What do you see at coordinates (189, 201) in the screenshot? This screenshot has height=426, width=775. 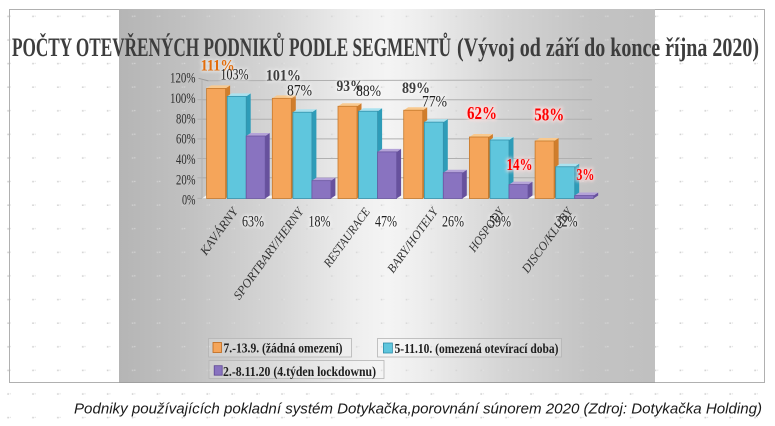 I see `svg-text: 0%` at bounding box center [189, 201].